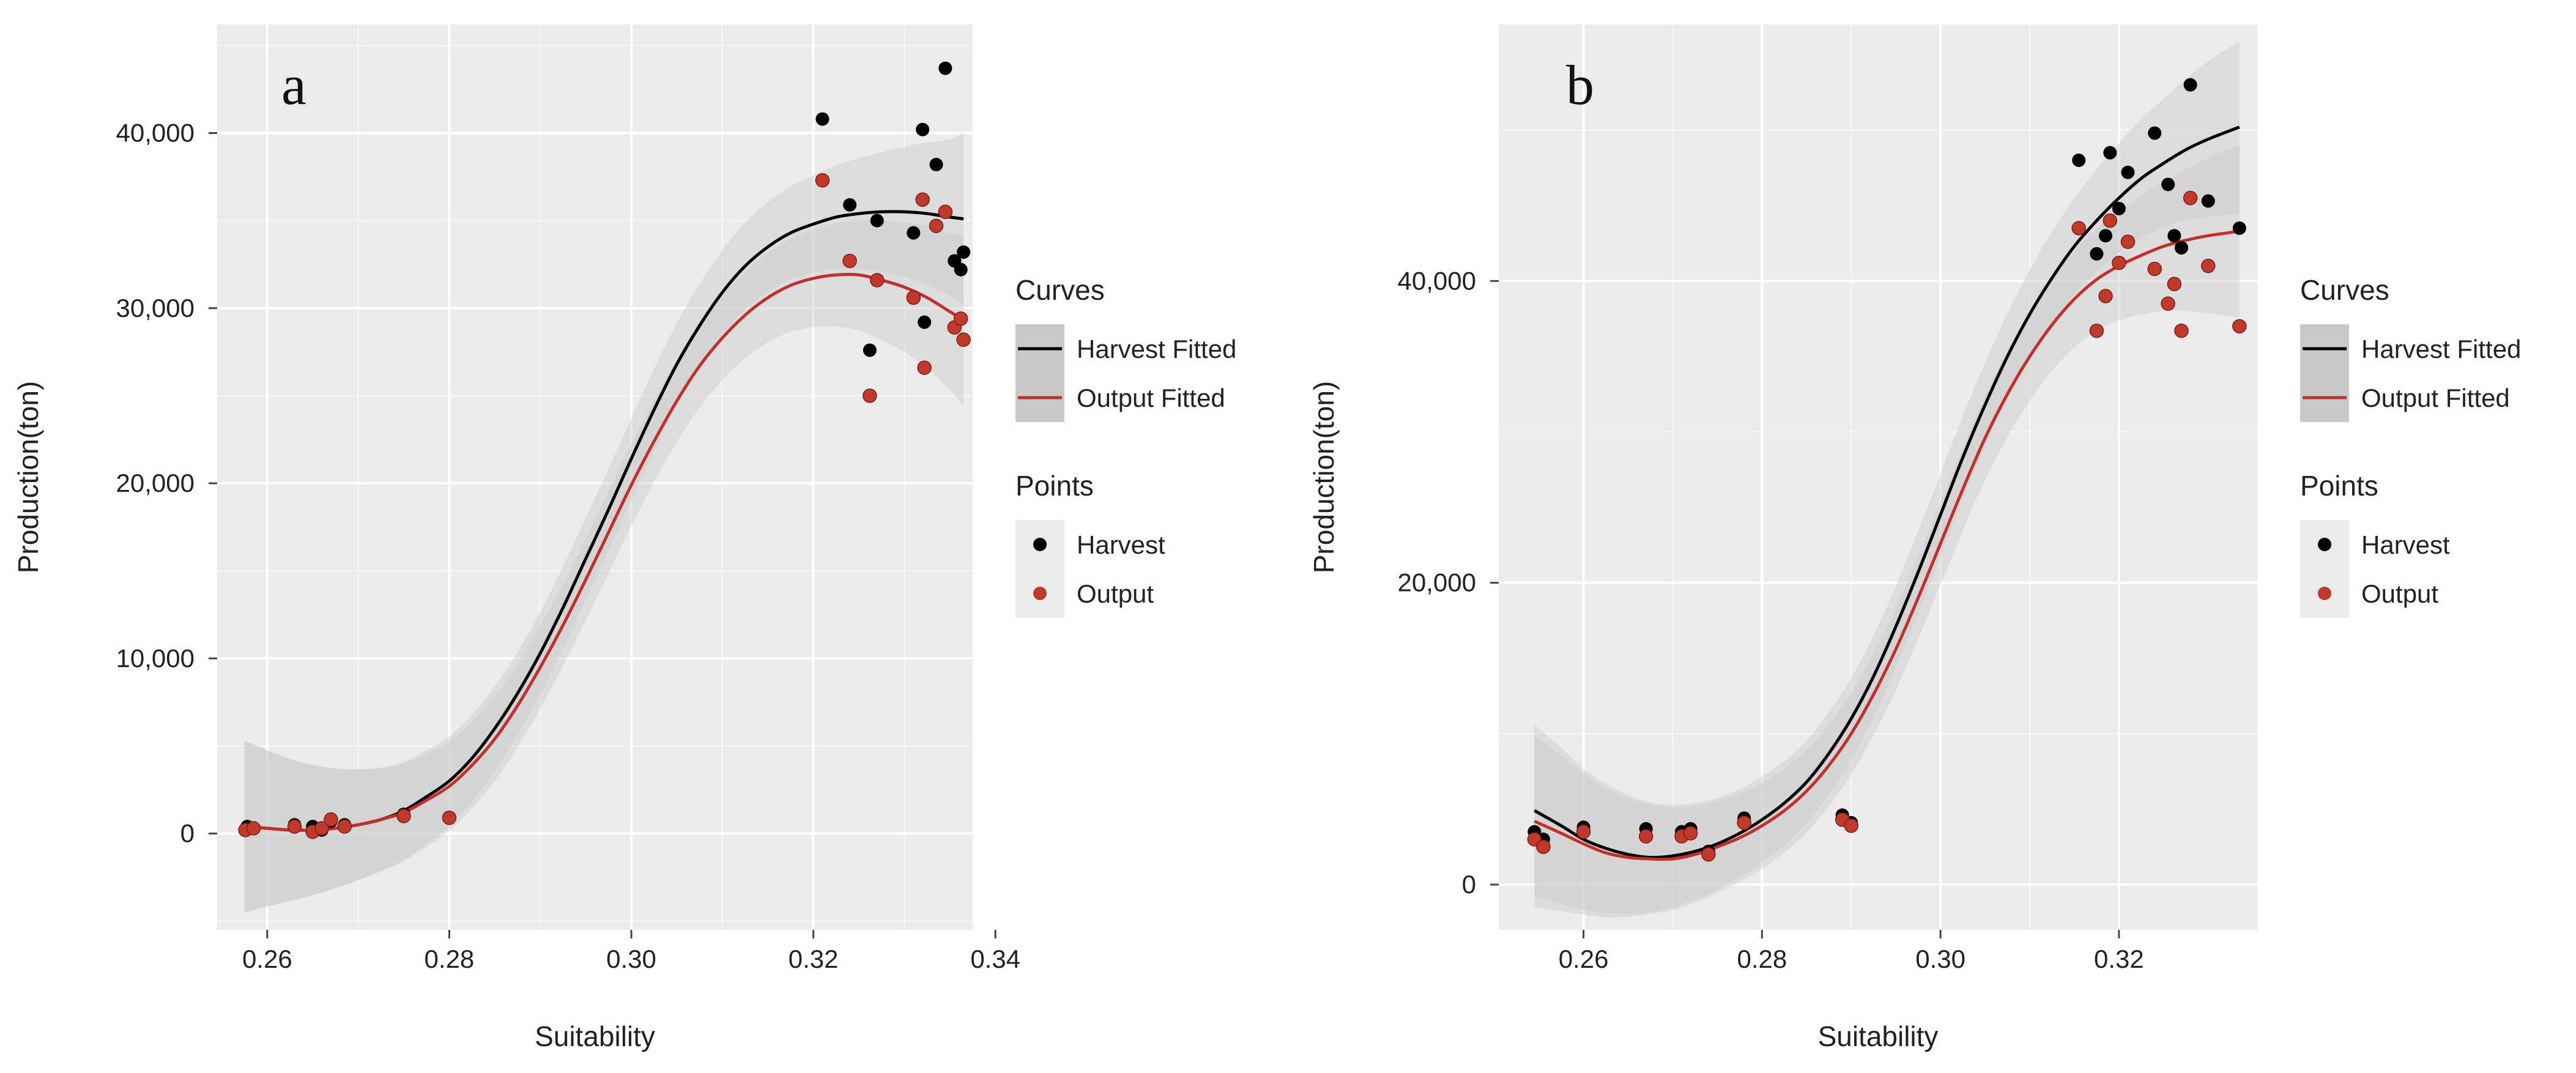 Image resolution: width=2576 pixels, height=1073 pixels. What do you see at coordinates (1762, 959) in the screenshot?
I see `x-tick-label: 0.28` at bounding box center [1762, 959].